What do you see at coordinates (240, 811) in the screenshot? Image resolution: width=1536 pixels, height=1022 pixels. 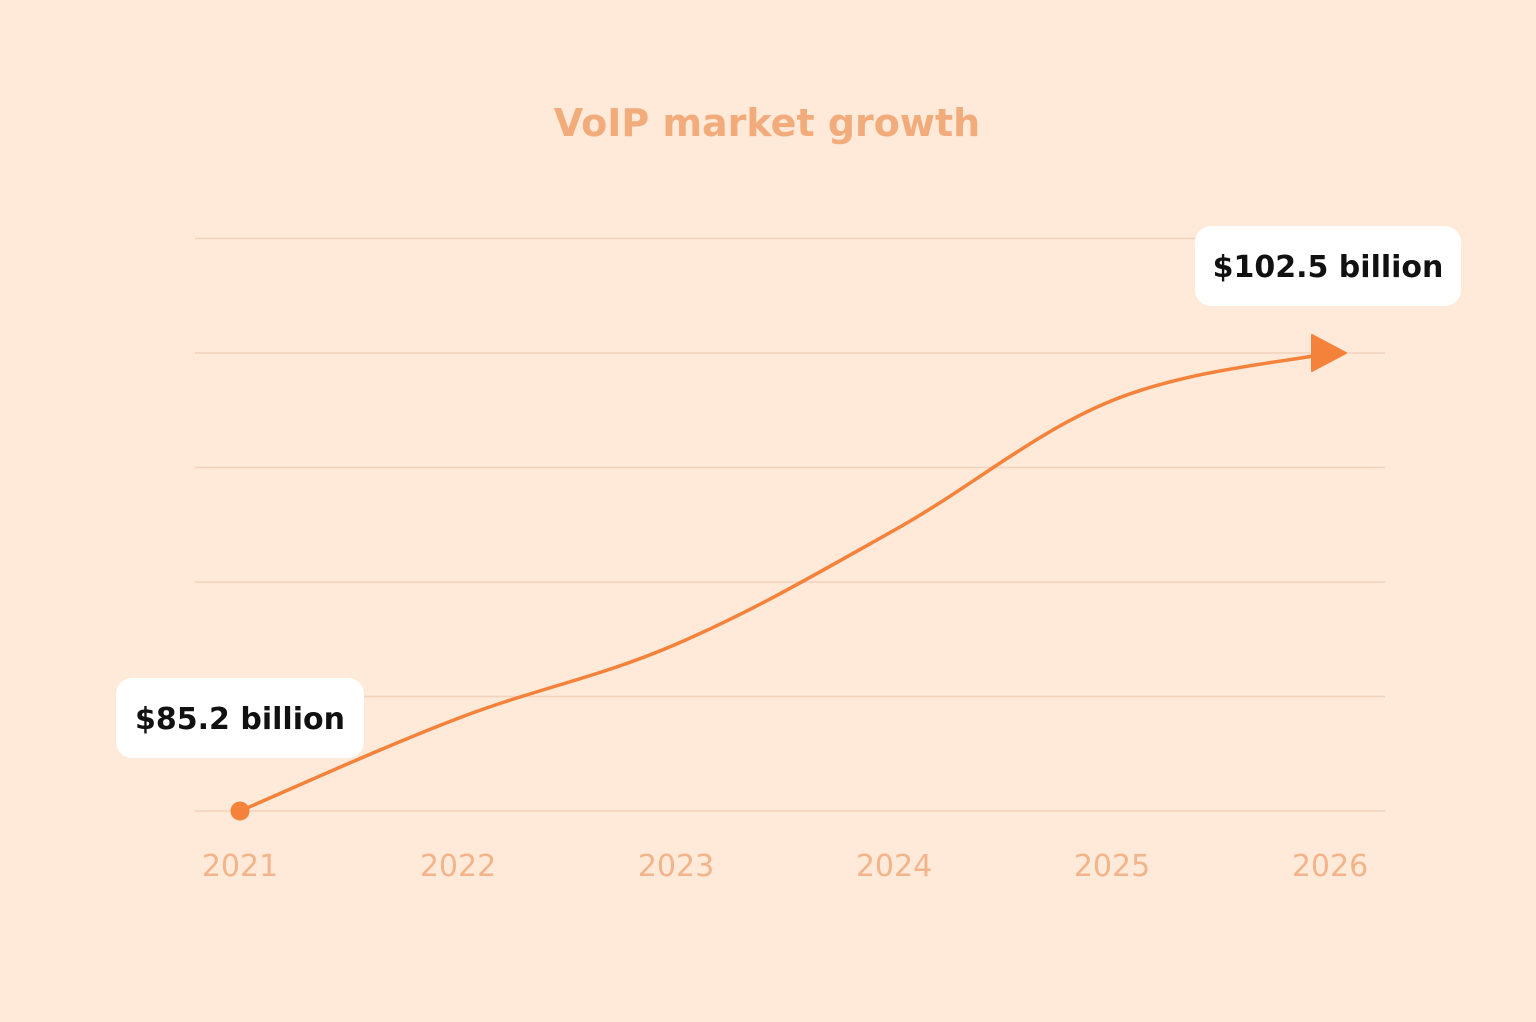 I see `start-point-marker` at bounding box center [240, 811].